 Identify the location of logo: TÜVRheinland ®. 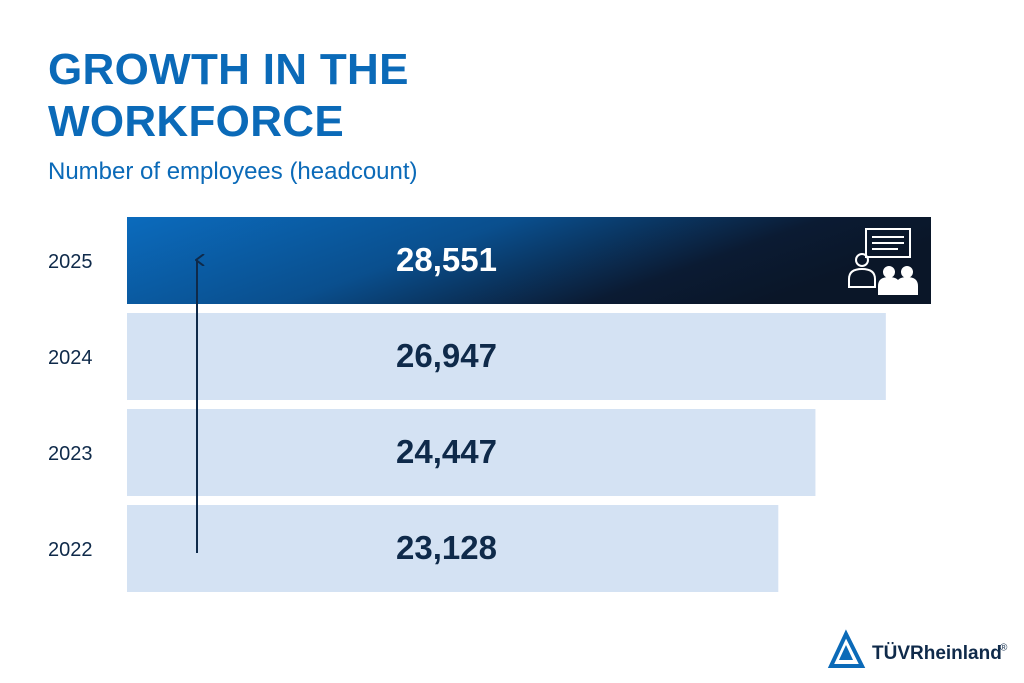
(917, 648).